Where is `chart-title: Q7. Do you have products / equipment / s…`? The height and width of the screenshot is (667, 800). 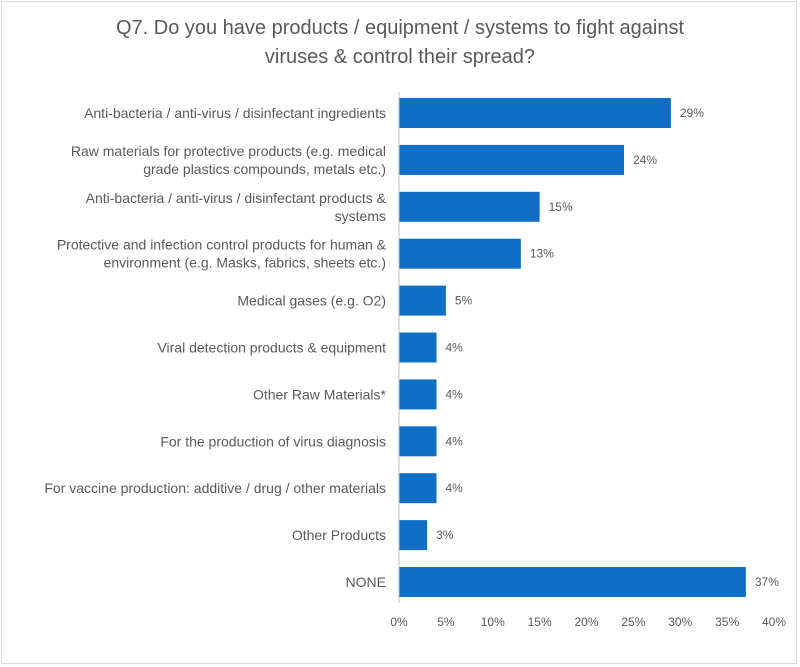
chart-title: Q7. Do you have products / equipment / s… is located at coordinates (400, 43).